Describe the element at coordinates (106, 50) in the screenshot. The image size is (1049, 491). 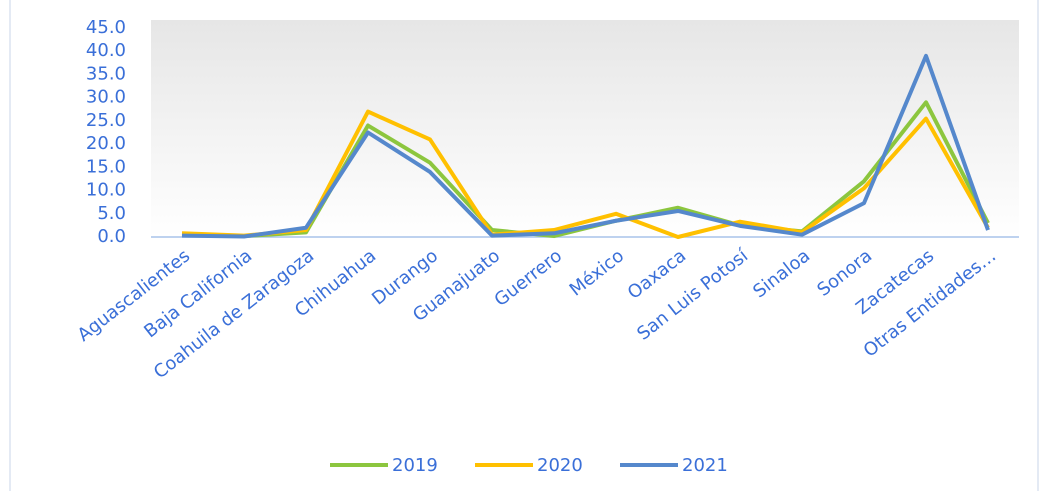
I see `y-tick-label: 40.0` at that location.